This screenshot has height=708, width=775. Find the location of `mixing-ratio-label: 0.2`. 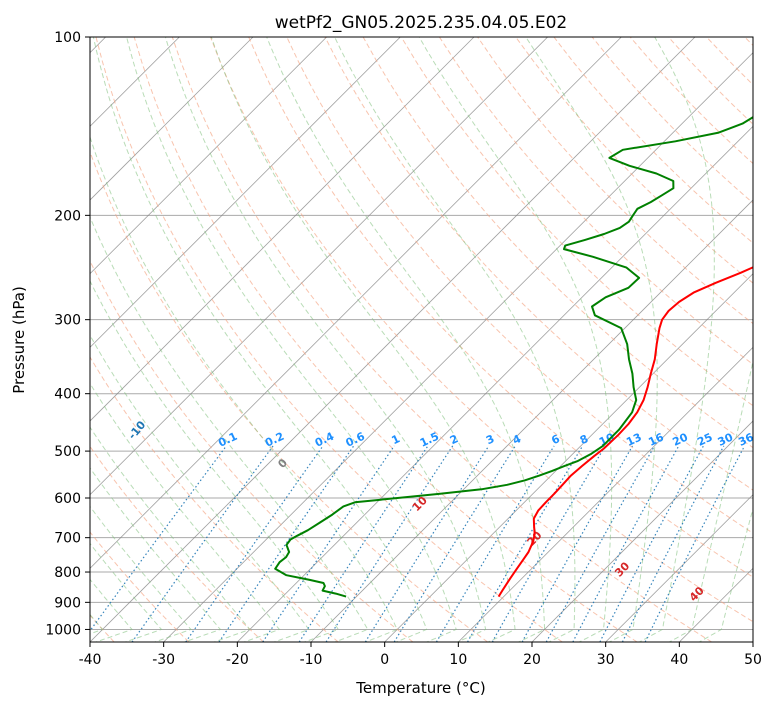

mixing-ratio-label: 0.2 is located at coordinates (274, 440).